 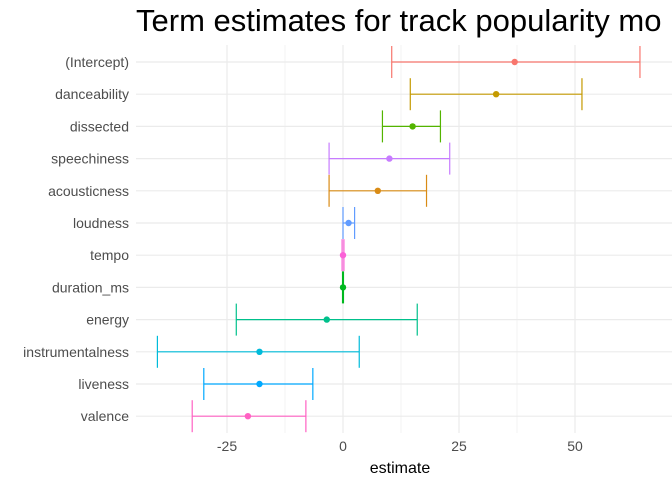 What do you see at coordinates (459, 446) in the screenshot?
I see `x-tick-label: 25` at bounding box center [459, 446].